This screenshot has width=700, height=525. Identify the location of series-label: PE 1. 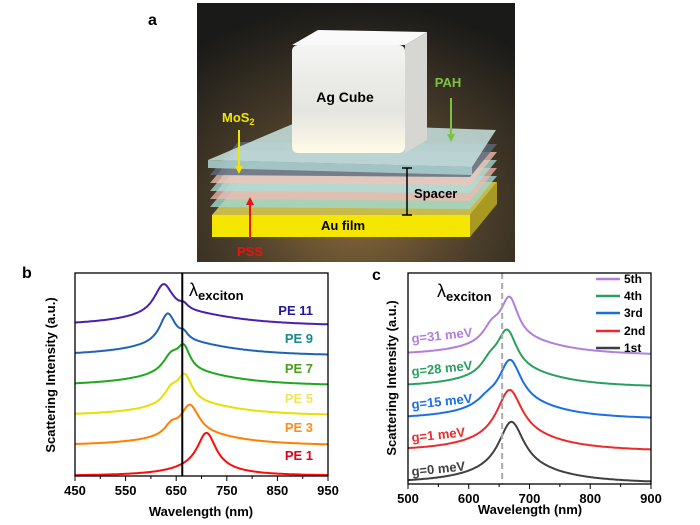
(299, 455).